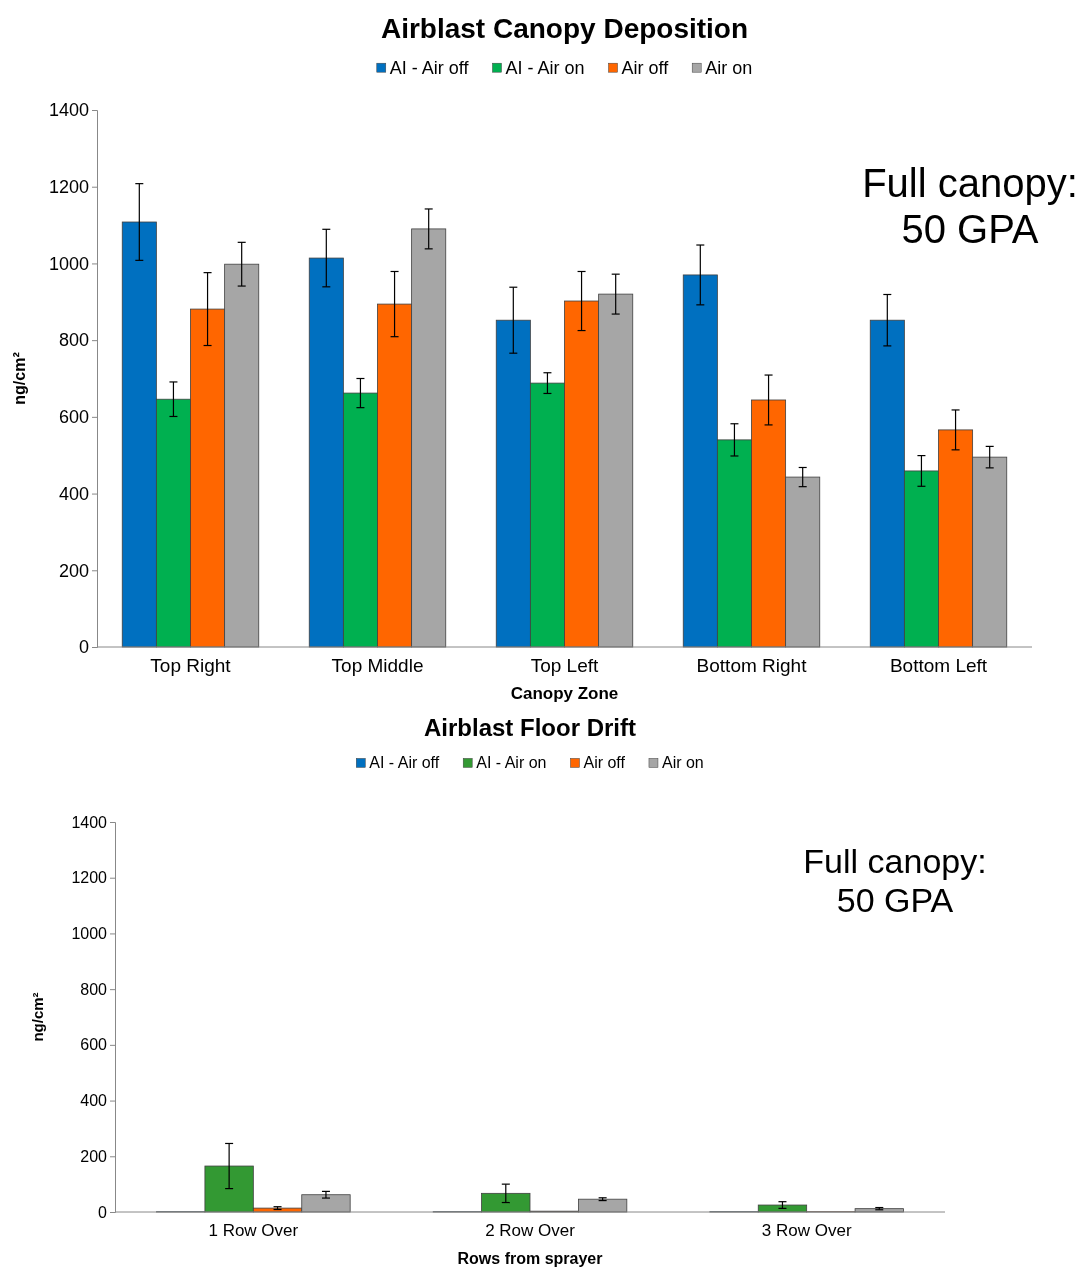 Image resolution: width=1078 pixels, height=1271 pixels. What do you see at coordinates (806, 1231) in the screenshot?
I see `x-tick-label: 3 Row Over` at bounding box center [806, 1231].